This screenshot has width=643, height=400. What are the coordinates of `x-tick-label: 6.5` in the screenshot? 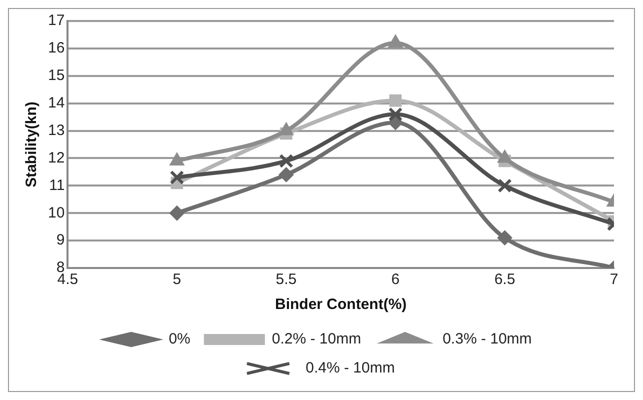 It's located at (505, 279).